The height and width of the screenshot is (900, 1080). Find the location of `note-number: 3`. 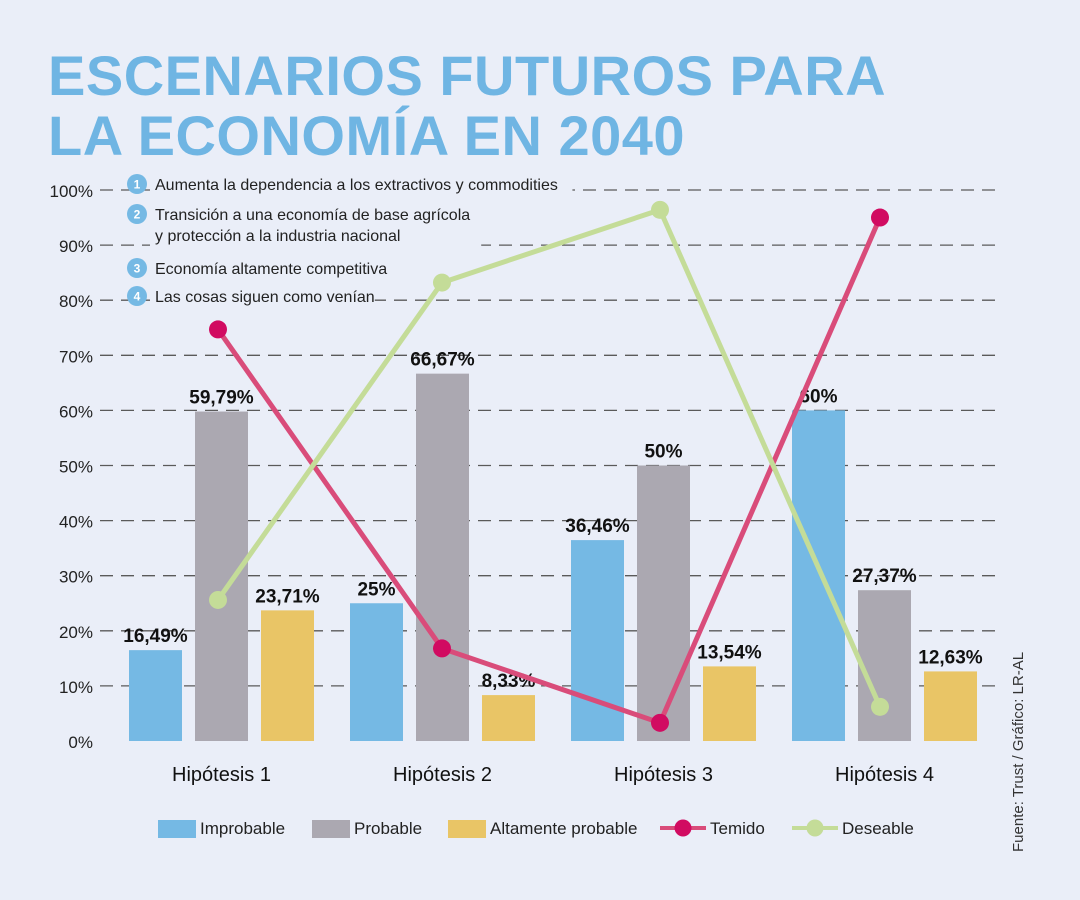

note-number: 3 is located at coordinates (137, 269).